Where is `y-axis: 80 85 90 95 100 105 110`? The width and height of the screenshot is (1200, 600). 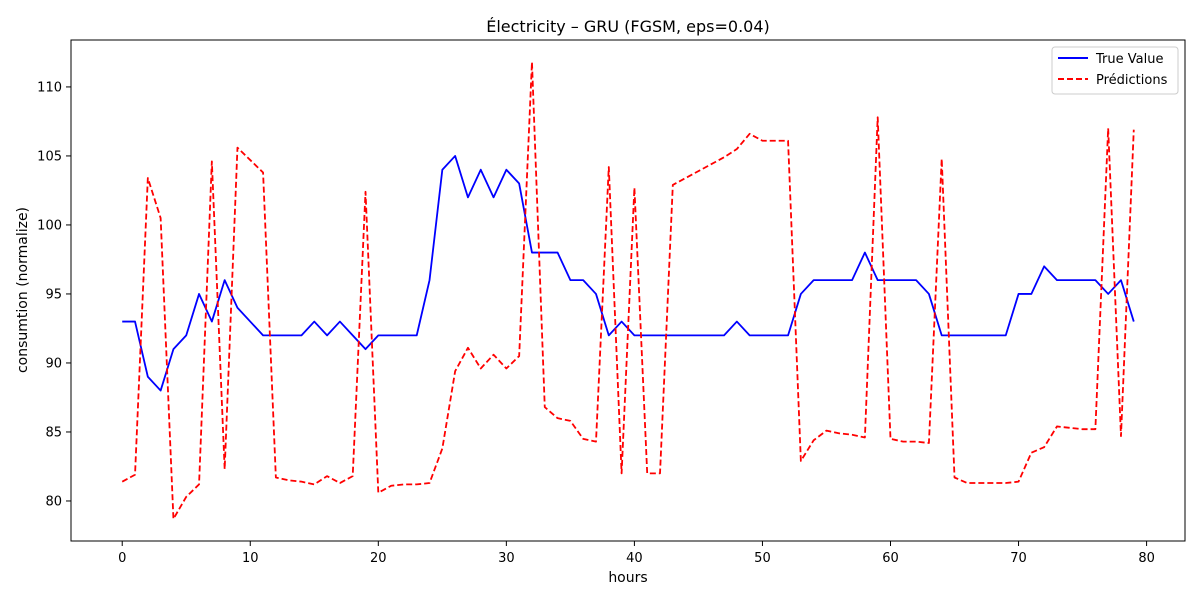
y-axis: 80 85 90 95 100 105 110 is located at coordinates (54, 294).